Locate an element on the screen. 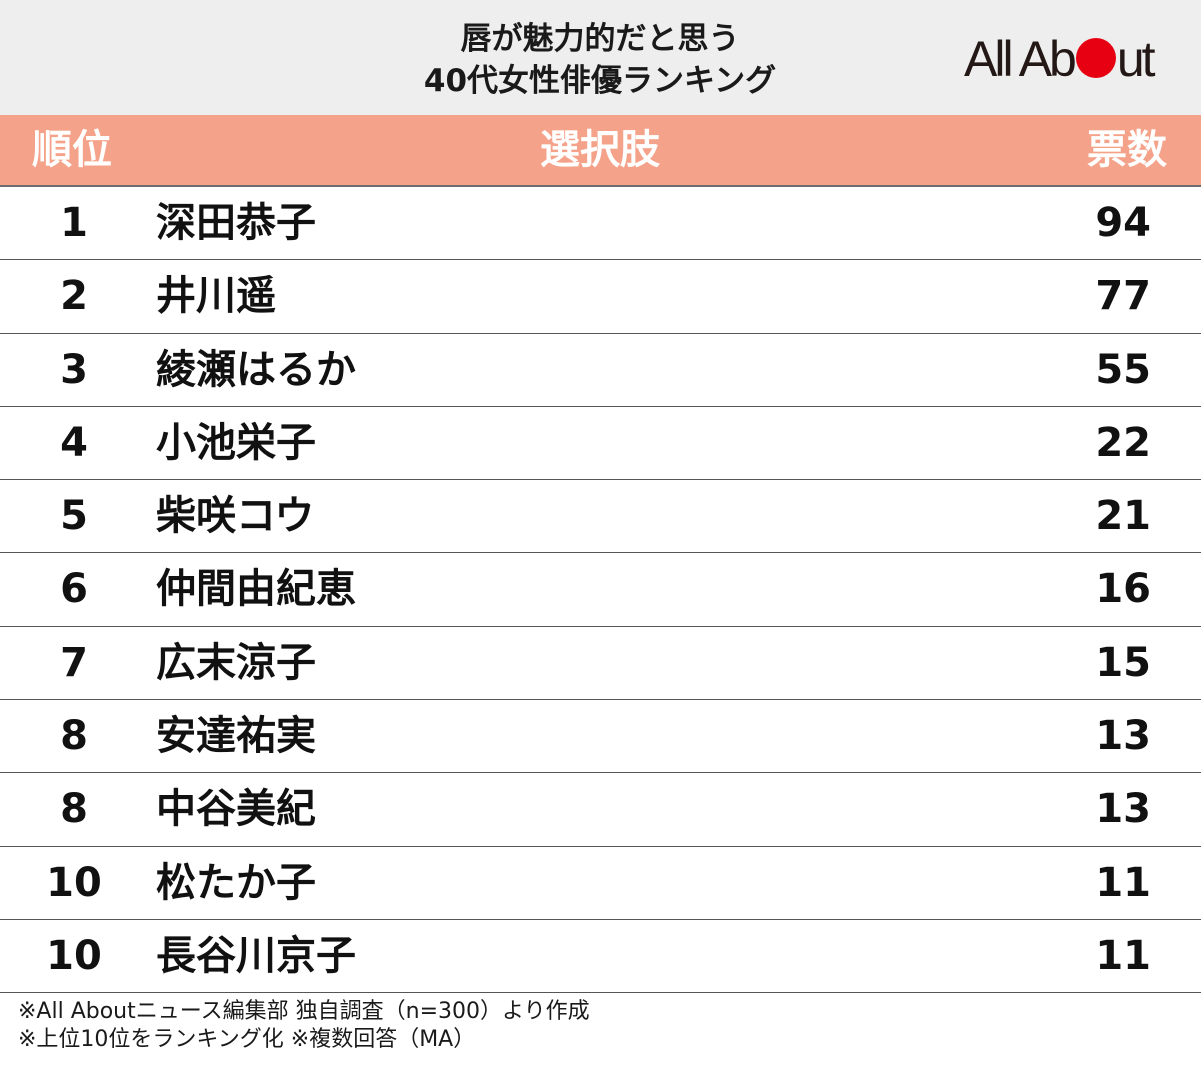  logo-red-dot is located at coordinates (1095, 58).